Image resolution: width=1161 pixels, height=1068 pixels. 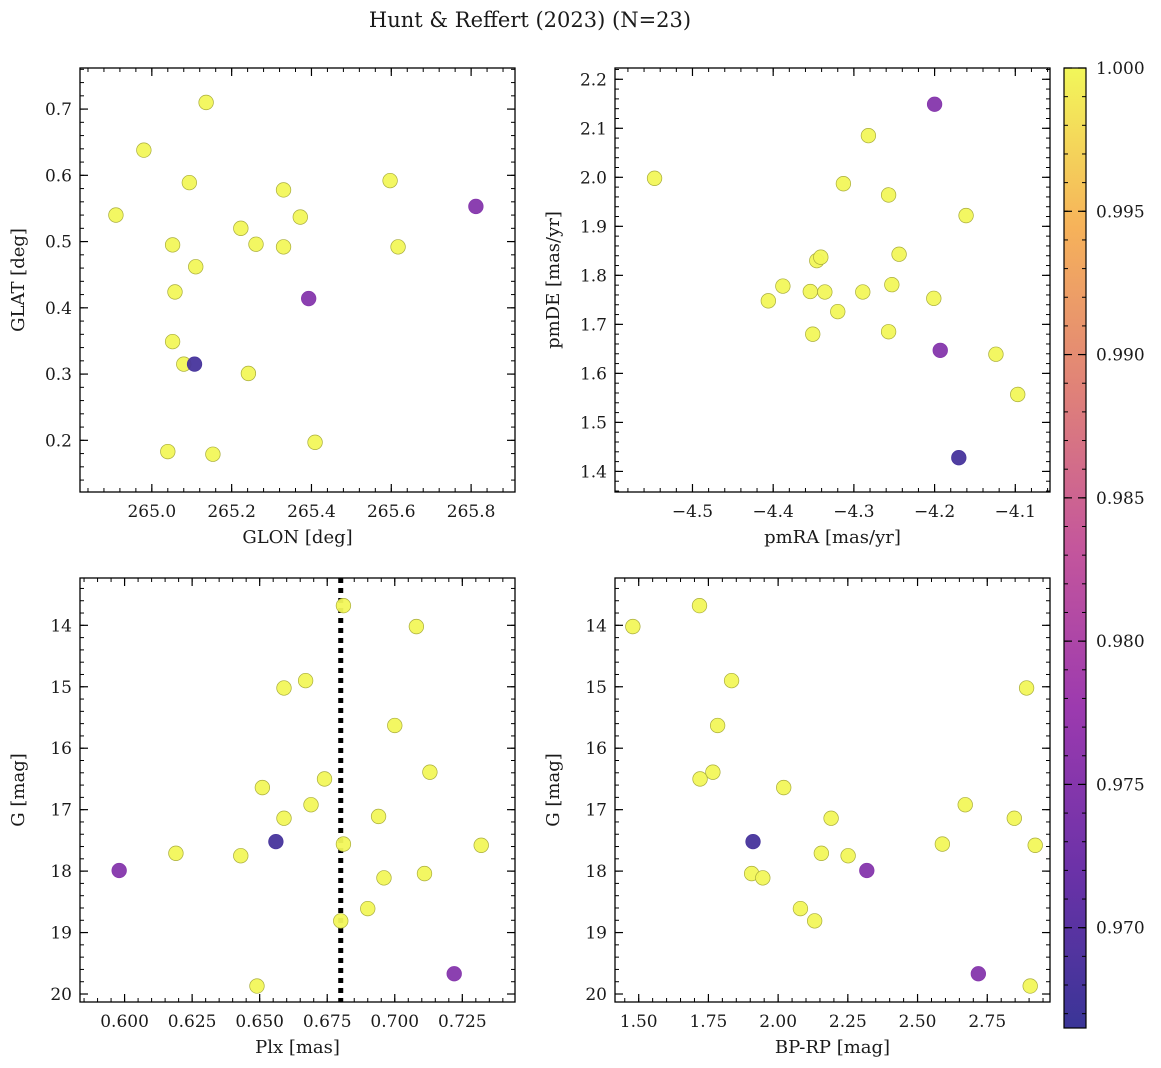 What do you see at coordinates (58, 243) in the screenshot?
I see `y-tick-label: 0.5` at bounding box center [58, 243].